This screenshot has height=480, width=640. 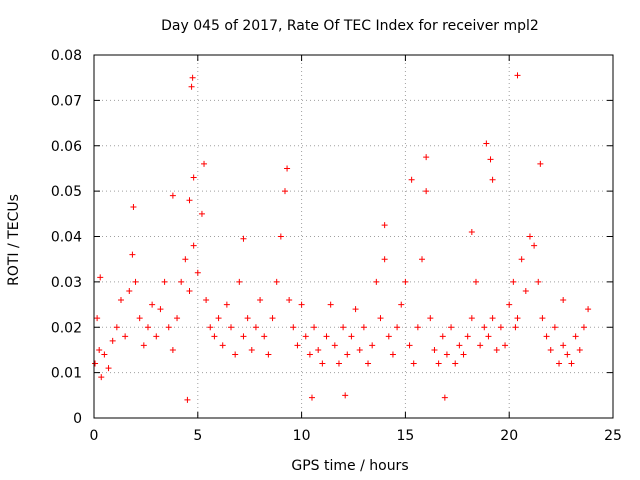 I want to click on x-tick-label: 10, so click(x=302, y=436).